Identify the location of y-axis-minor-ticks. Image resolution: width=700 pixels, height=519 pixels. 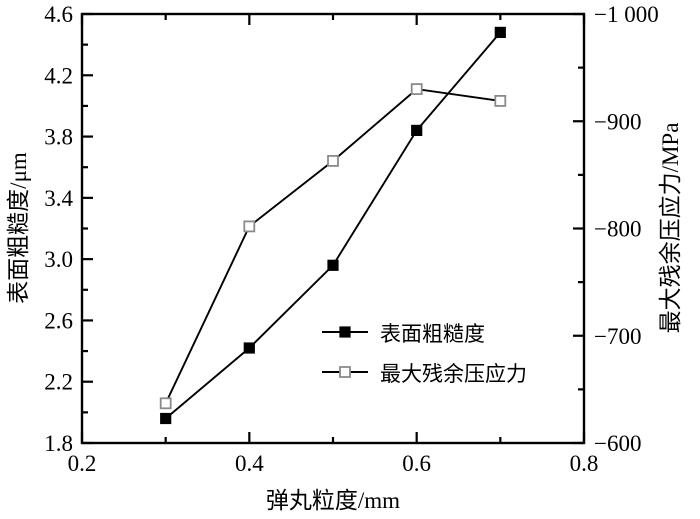
(85, 228).